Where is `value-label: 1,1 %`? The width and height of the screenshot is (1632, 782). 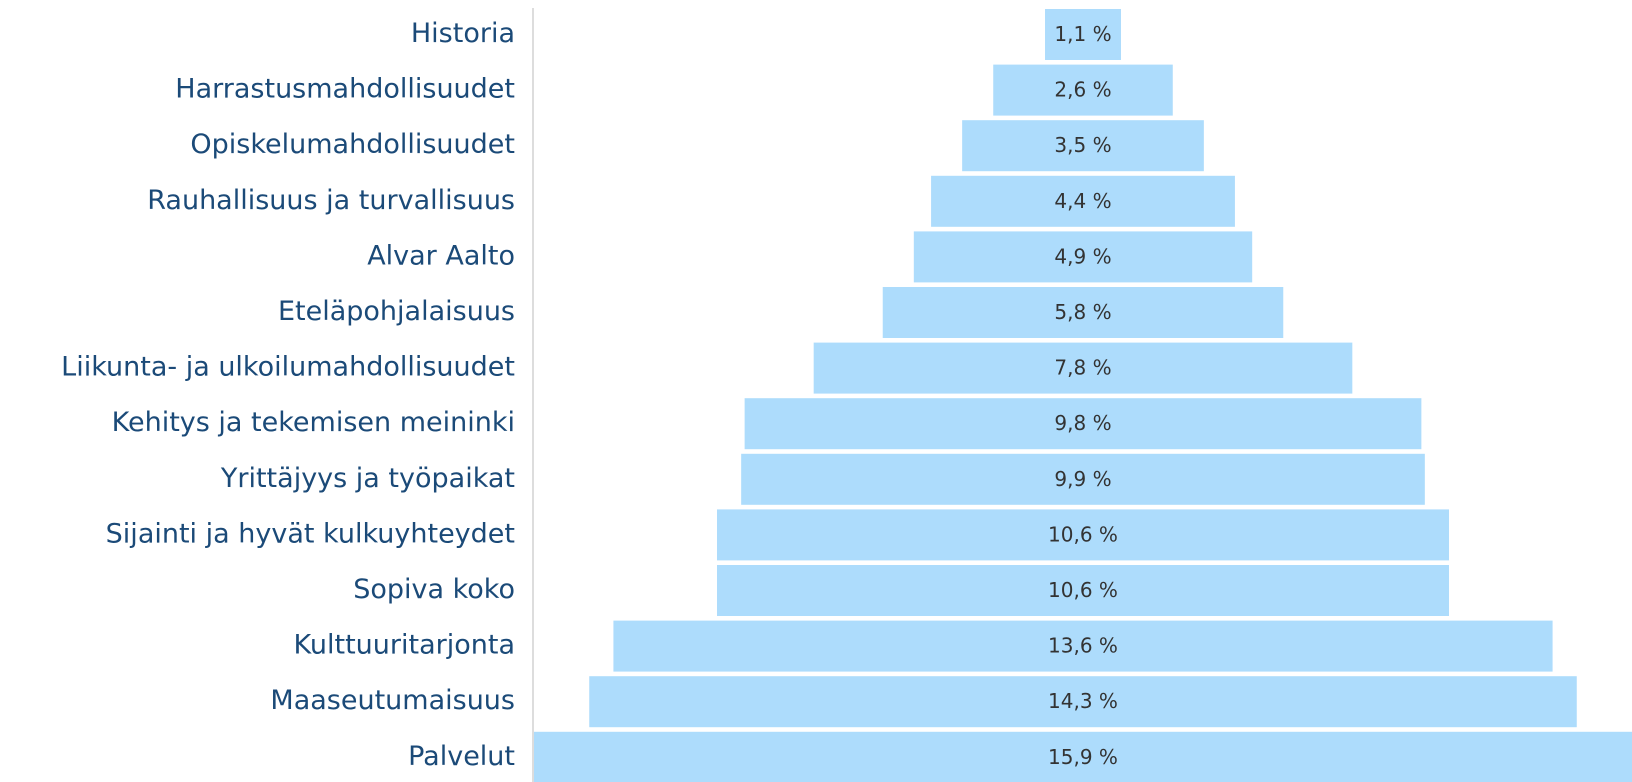 value-label: 1,1 % is located at coordinates (1082, 34).